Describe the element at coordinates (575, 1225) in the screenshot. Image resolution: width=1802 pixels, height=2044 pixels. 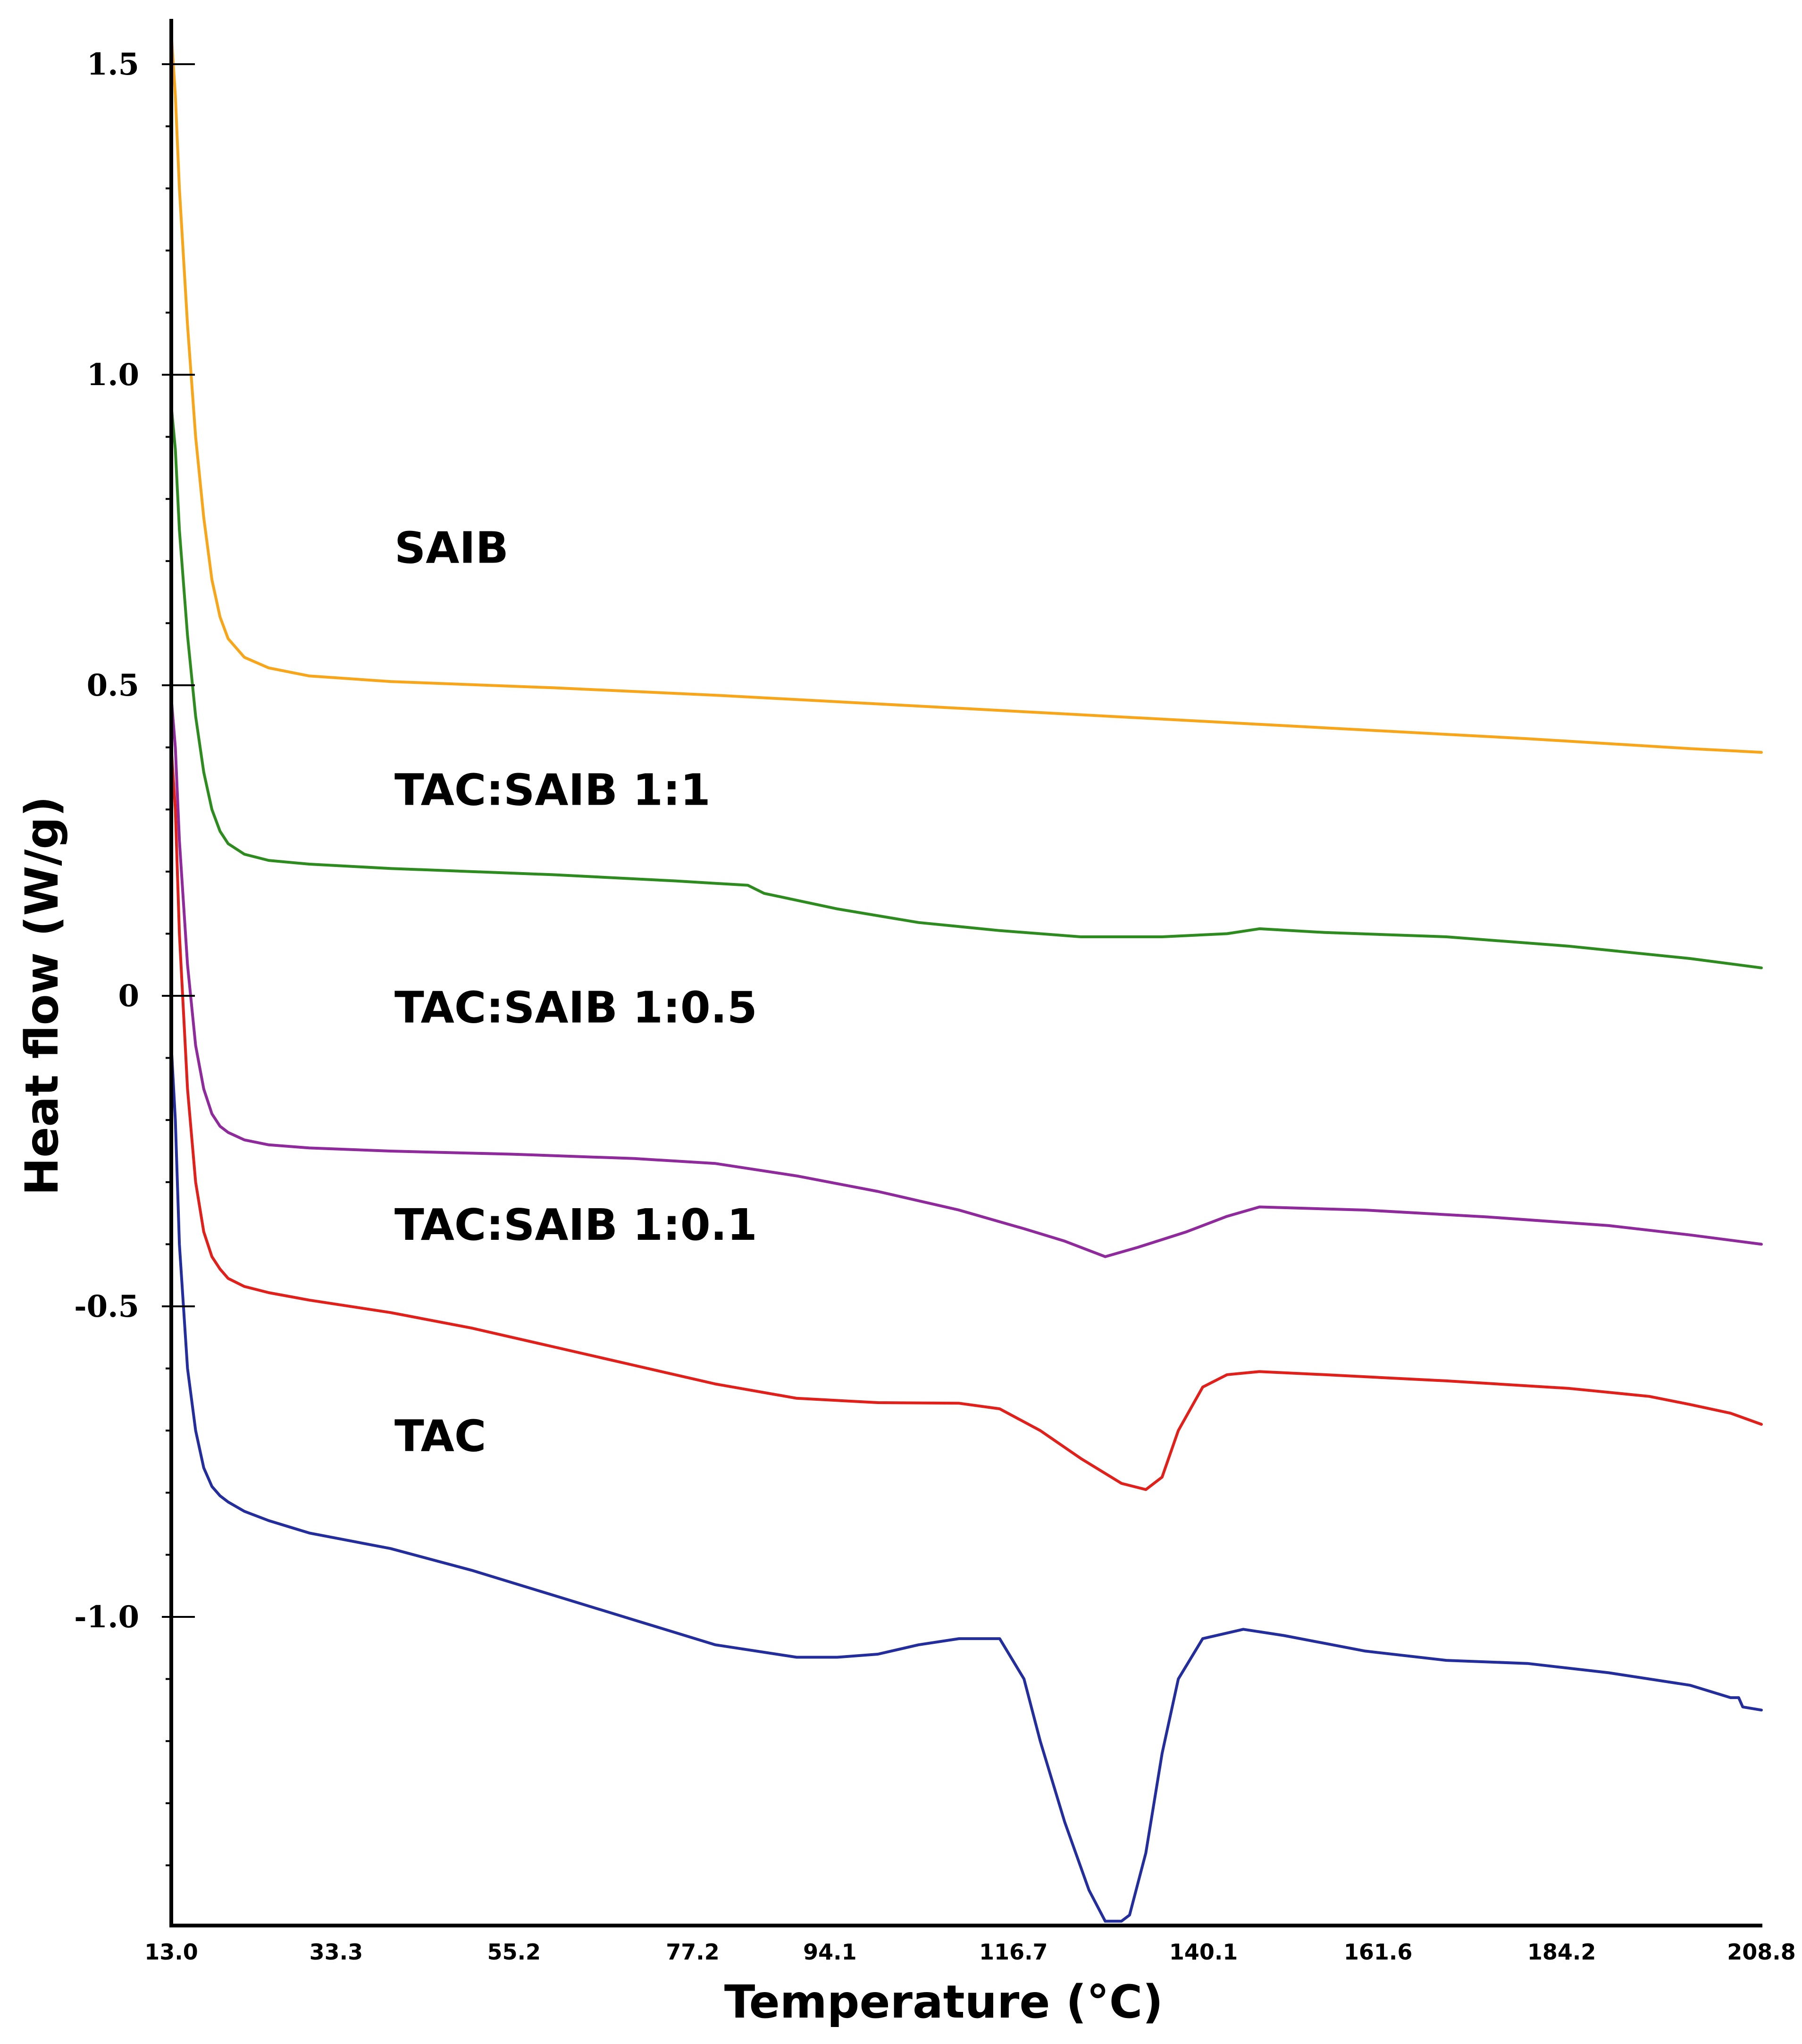
I see `series-label: TAC:SAIB 1:0.1` at that location.